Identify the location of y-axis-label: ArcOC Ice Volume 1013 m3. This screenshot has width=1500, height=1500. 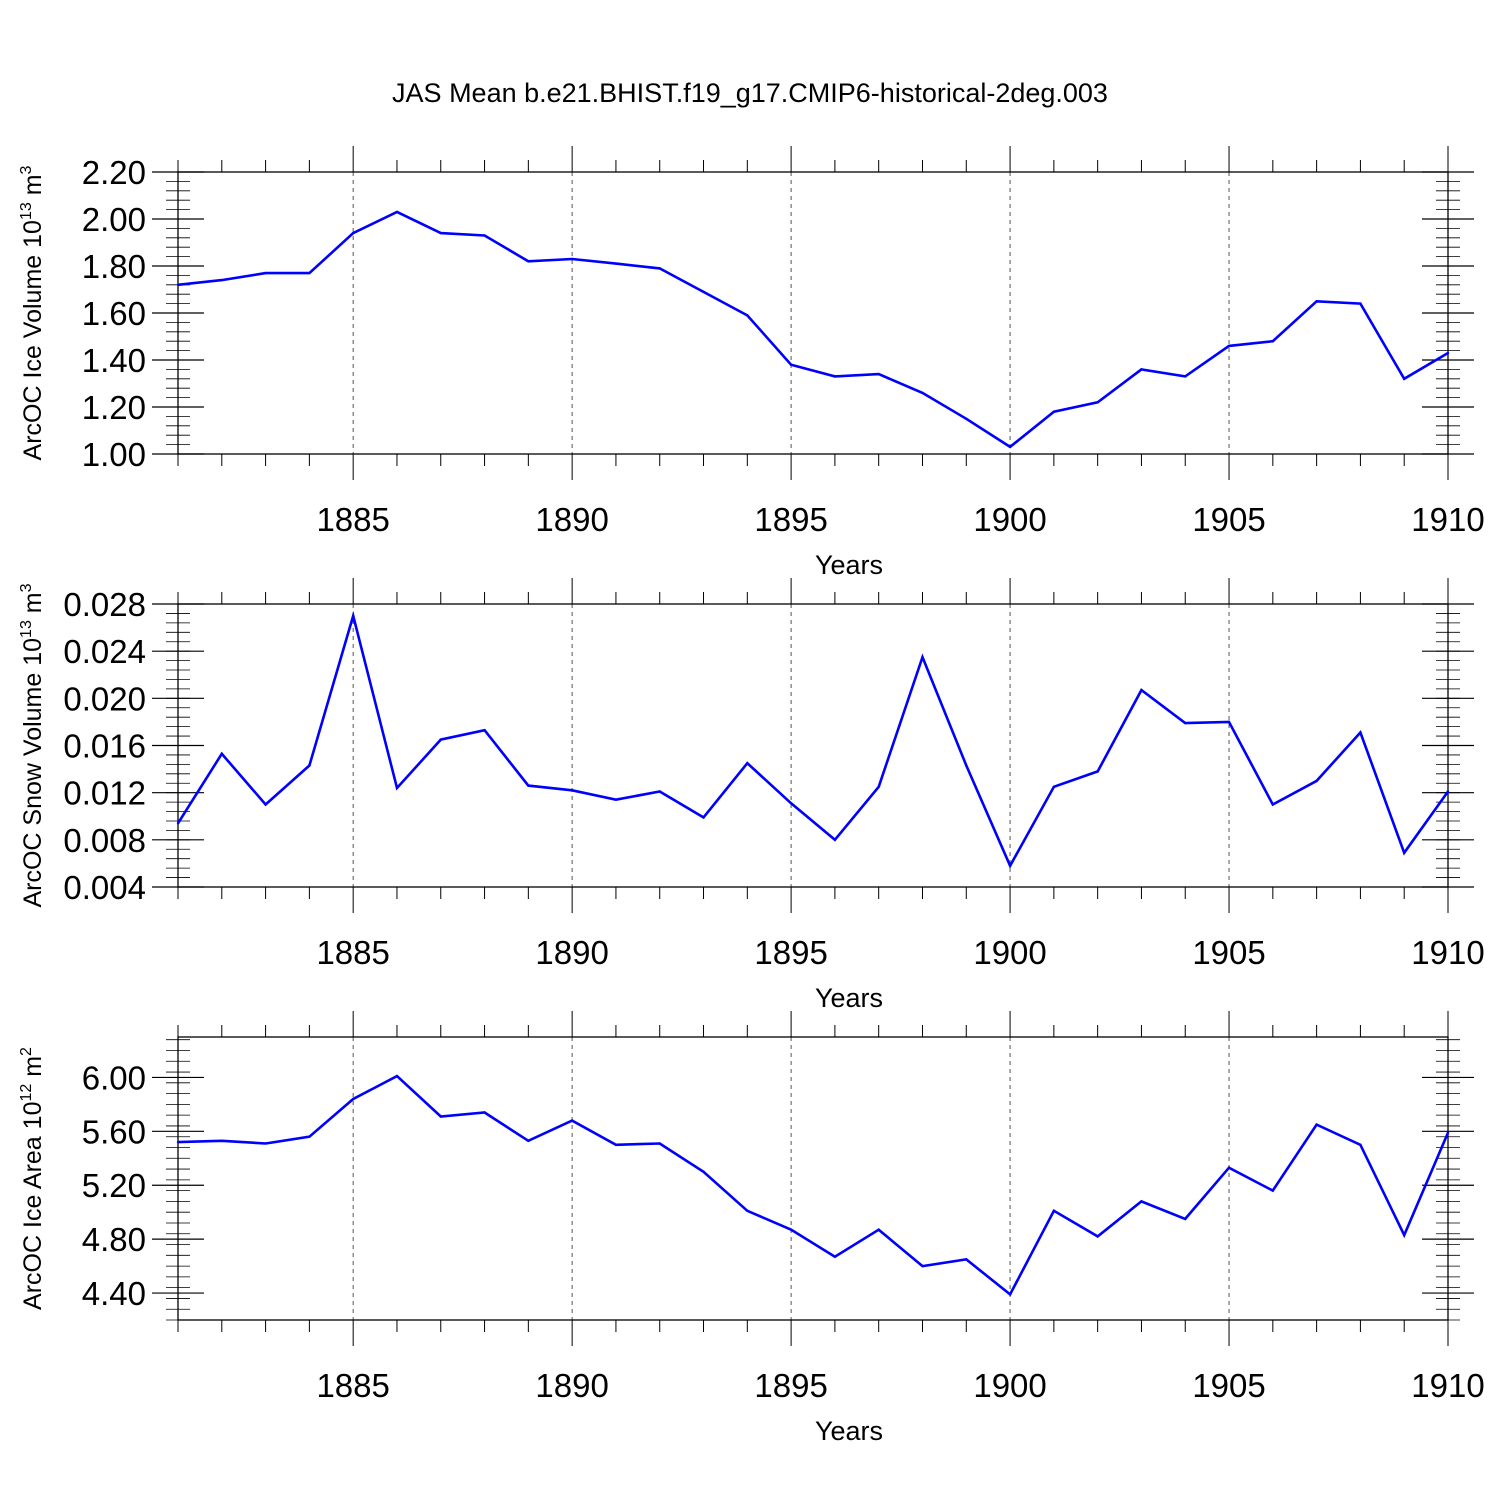
(32, 312).